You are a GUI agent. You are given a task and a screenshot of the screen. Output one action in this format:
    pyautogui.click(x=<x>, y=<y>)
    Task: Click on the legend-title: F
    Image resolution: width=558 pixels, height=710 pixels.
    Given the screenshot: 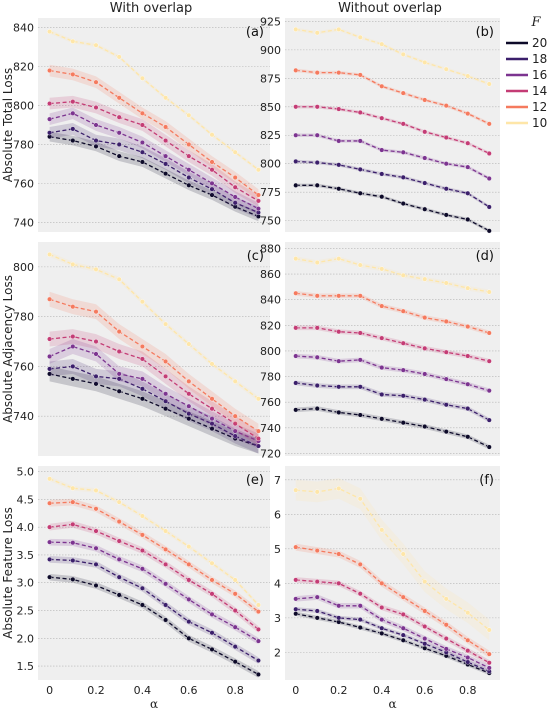 What is the action you would take?
    pyautogui.click(x=535, y=22)
    